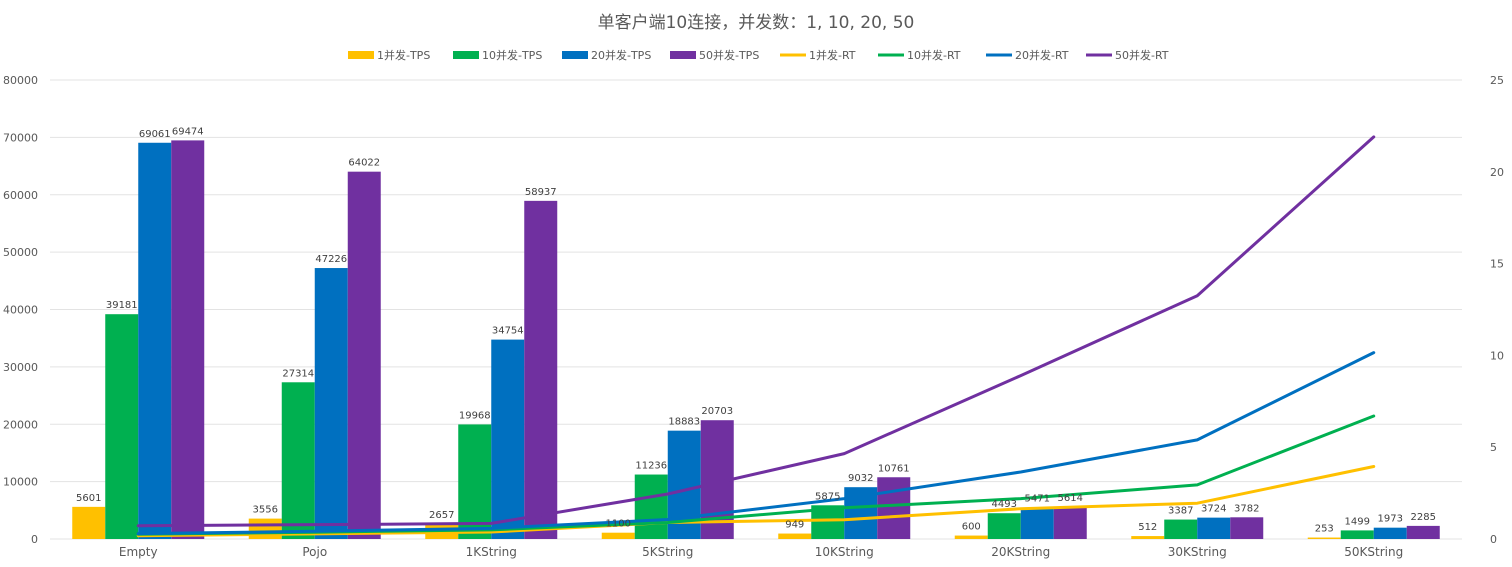 The width and height of the screenshot is (1512, 567). Describe the element at coordinates (1042, 55) in the screenshot. I see `legend-label: 20并发-RT` at that location.